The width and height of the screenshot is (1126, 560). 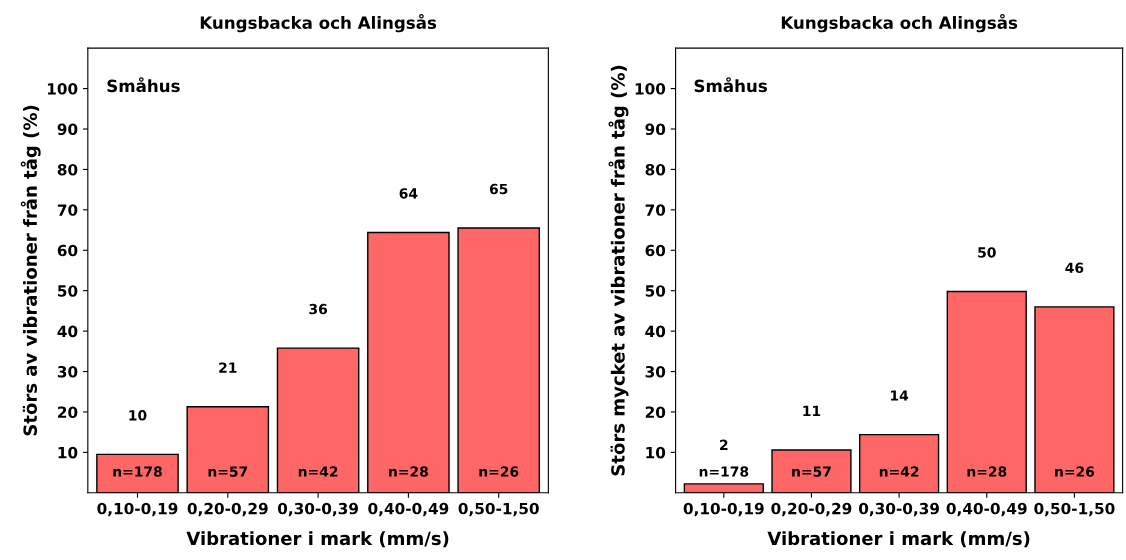 What do you see at coordinates (1074, 268) in the screenshot?
I see `data-label: 46` at bounding box center [1074, 268].